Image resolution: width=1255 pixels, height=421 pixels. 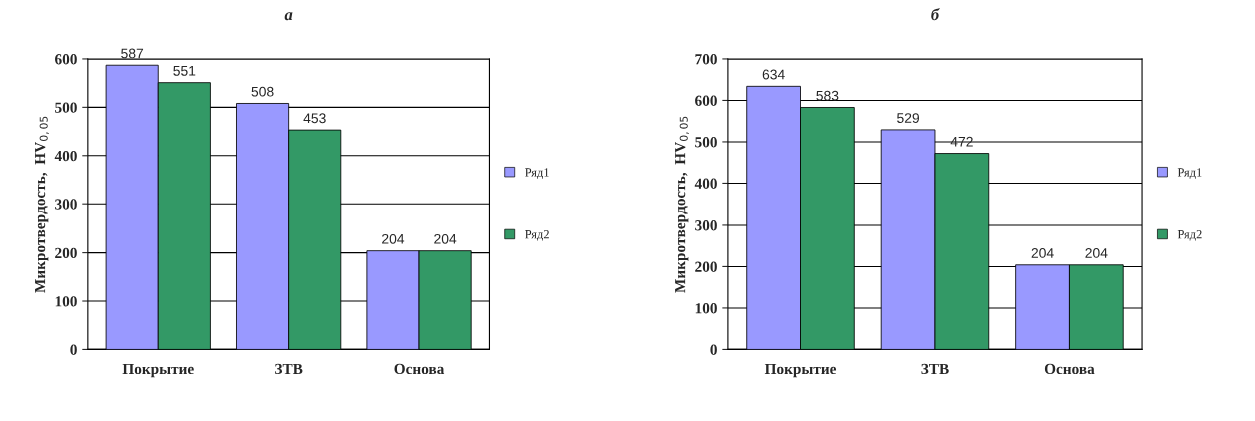 I want to click on chart-title: а, so click(x=288, y=16).